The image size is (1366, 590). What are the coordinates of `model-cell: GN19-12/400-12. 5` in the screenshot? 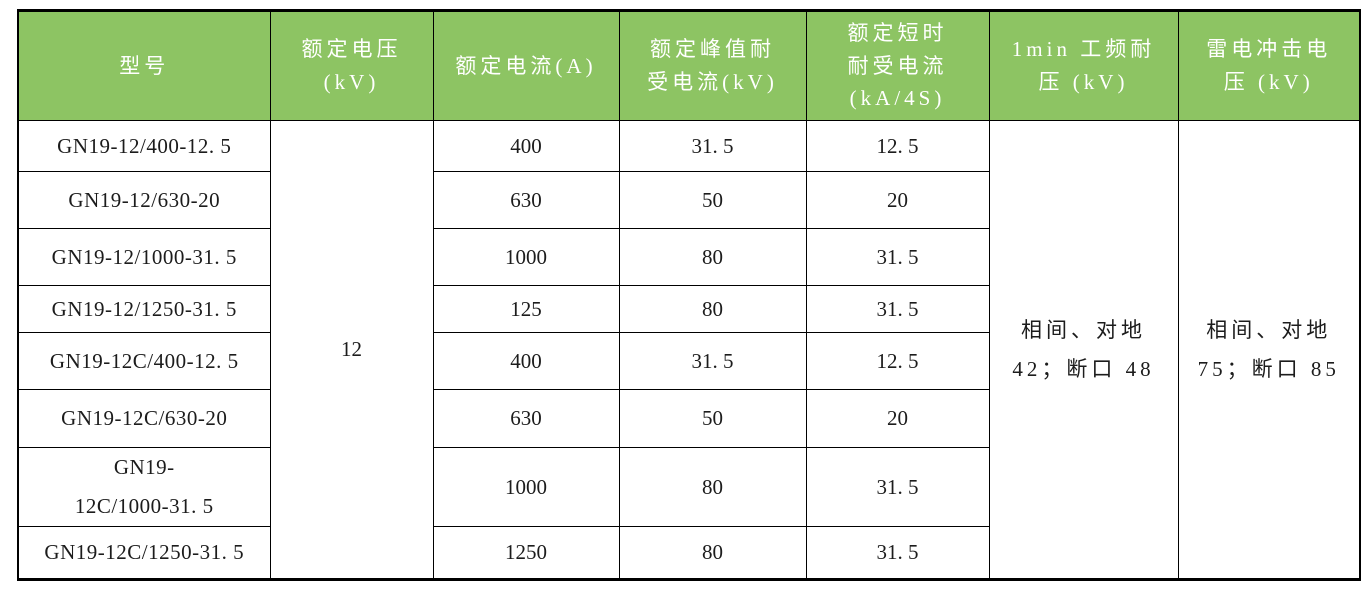 It's located at (144, 146).